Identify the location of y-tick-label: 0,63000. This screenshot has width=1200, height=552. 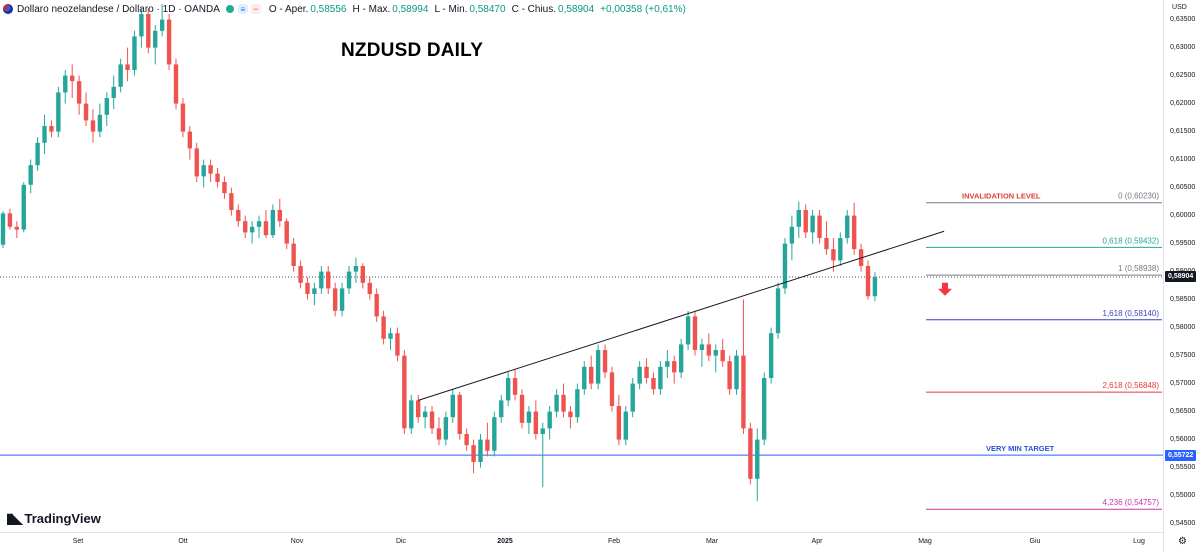
(1183, 47).